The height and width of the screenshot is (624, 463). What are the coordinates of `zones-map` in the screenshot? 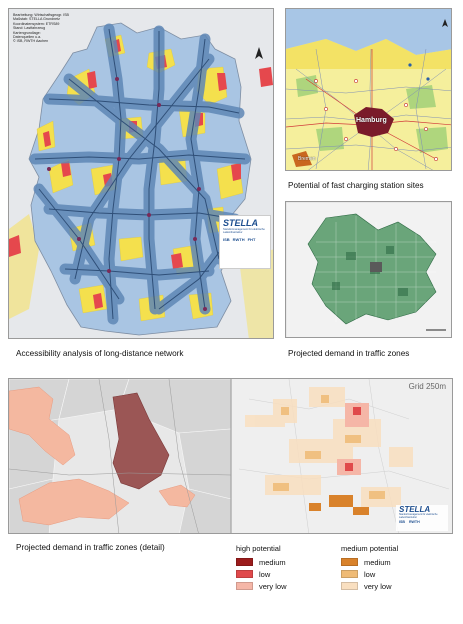 It's located at (368, 269).